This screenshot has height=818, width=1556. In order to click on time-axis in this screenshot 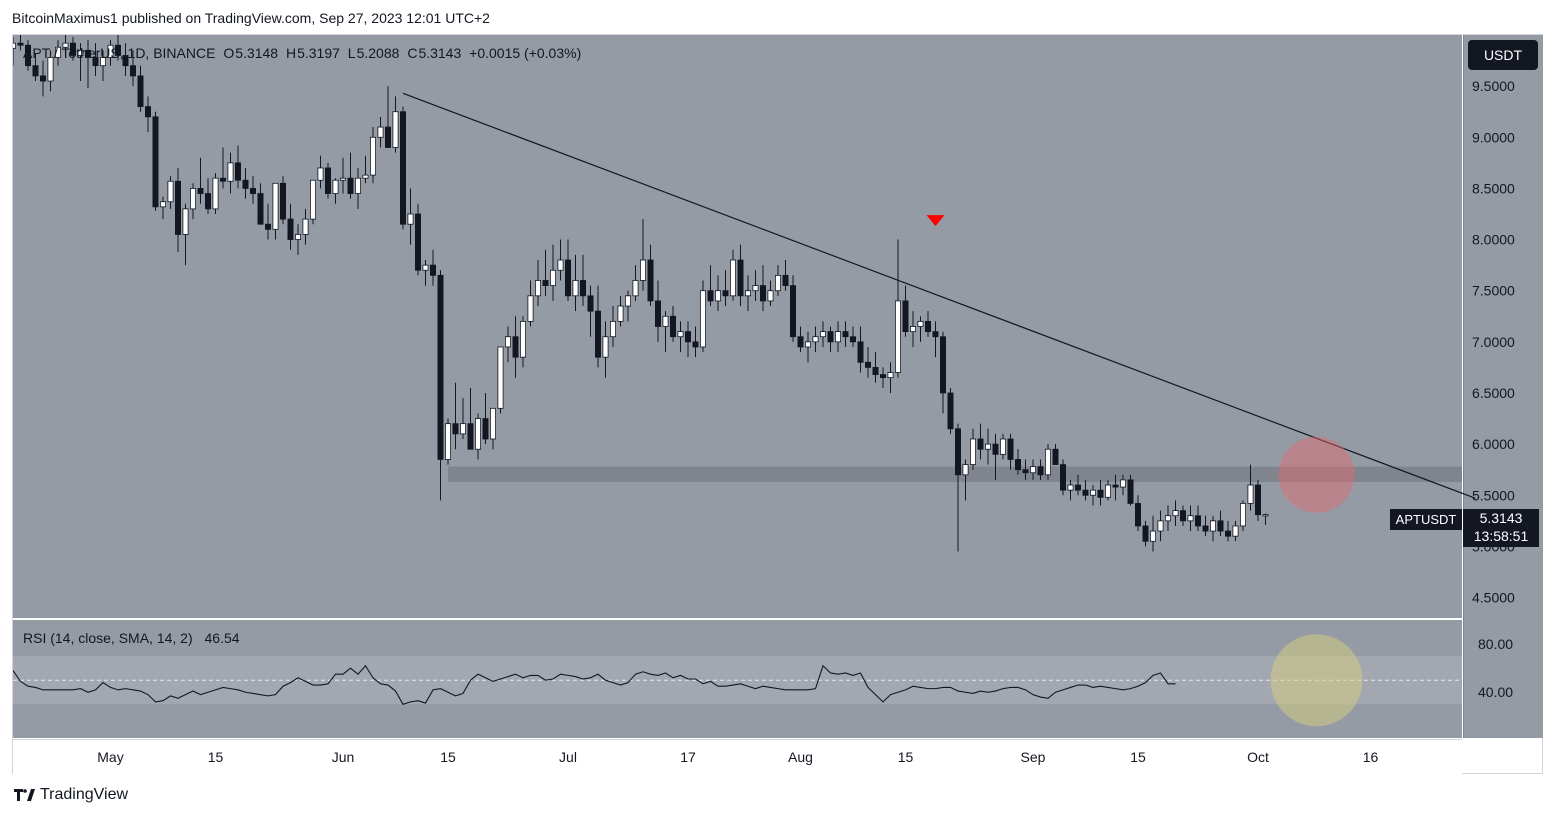, I will do `click(737, 756)`.